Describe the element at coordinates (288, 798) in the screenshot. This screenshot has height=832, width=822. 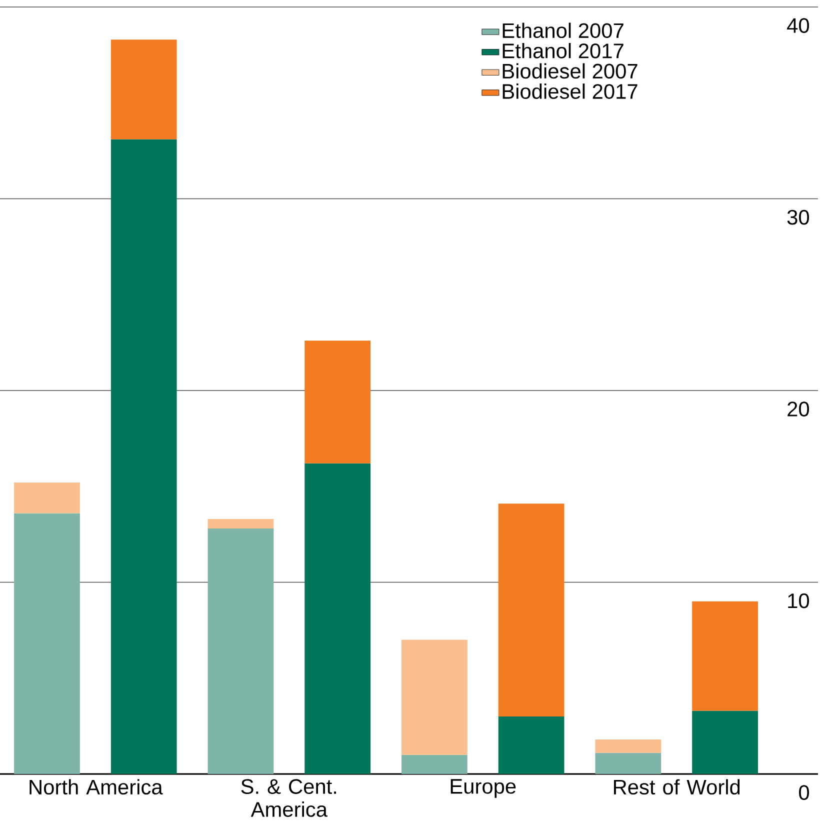
I see `x-tick-label: S. & Cent. America` at that location.